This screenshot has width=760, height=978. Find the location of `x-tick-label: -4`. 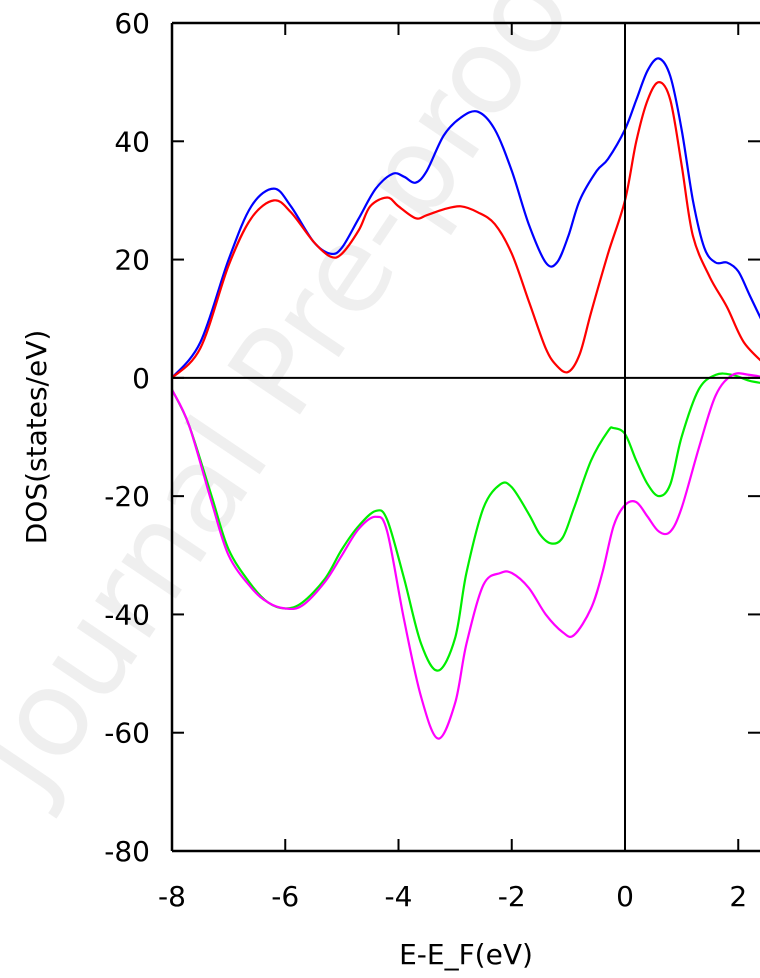

x-tick-label: -4 is located at coordinates (399, 896).